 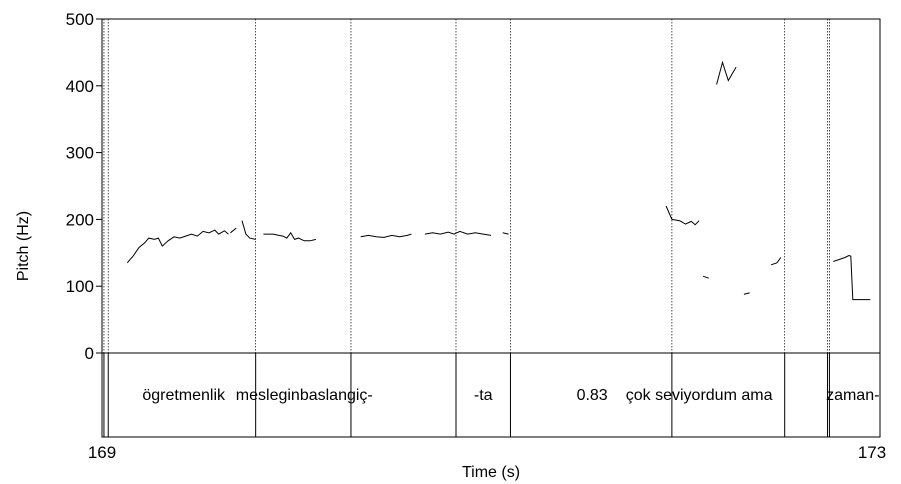 I want to click on x-tick-label: 169, so click(x=102, y=452).